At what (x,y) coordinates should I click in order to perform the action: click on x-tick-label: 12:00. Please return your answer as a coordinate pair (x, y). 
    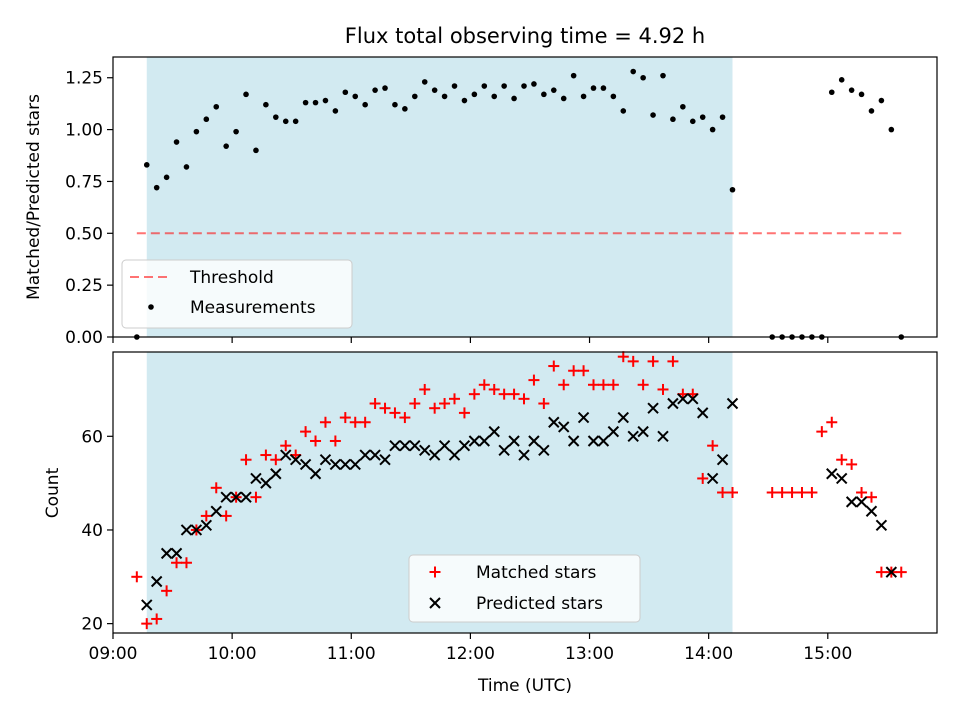
    Looking at the image, I should click on (470, 654).